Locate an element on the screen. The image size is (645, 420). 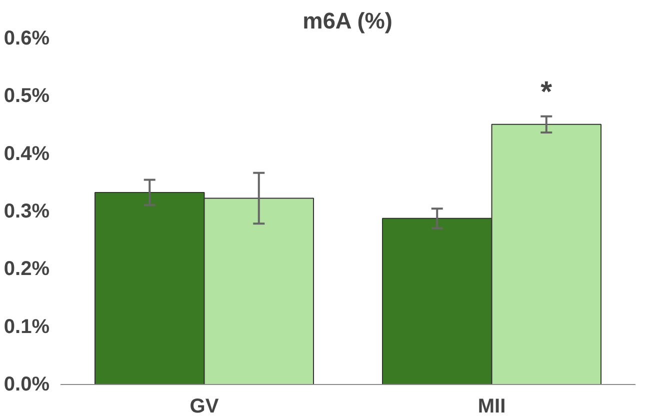
y-tick-label: 0.6% is located at coordinates (27, 39).